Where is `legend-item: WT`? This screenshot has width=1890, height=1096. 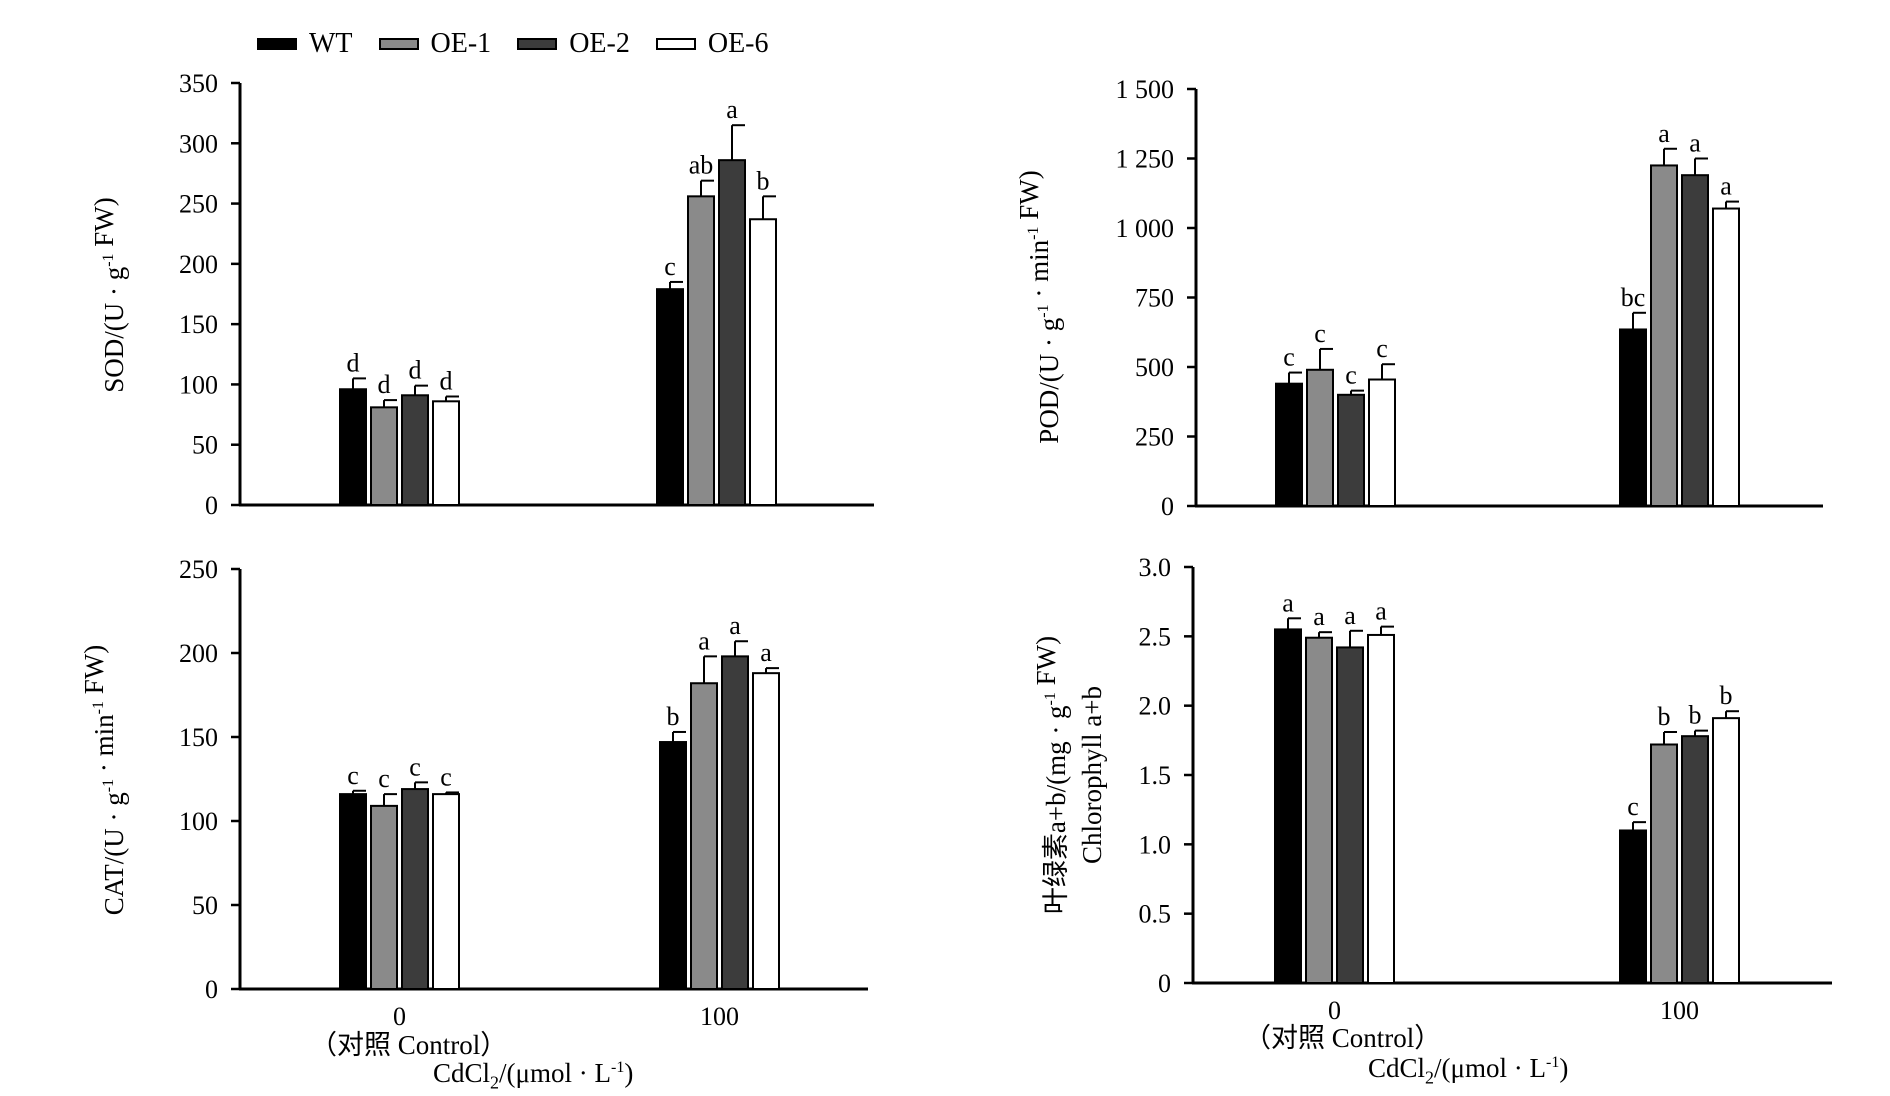 legend-item: WT is located at coordinates (305, 44).